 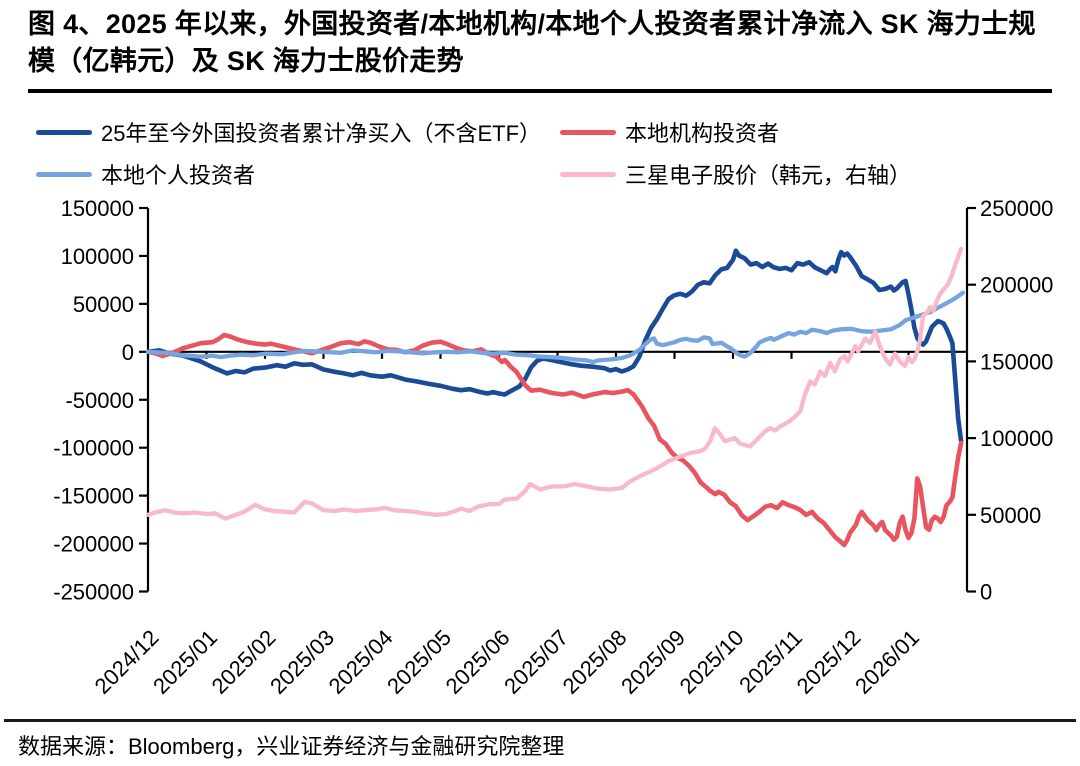 I want to click on svg-text: -200000, so click(x=93, y=544).